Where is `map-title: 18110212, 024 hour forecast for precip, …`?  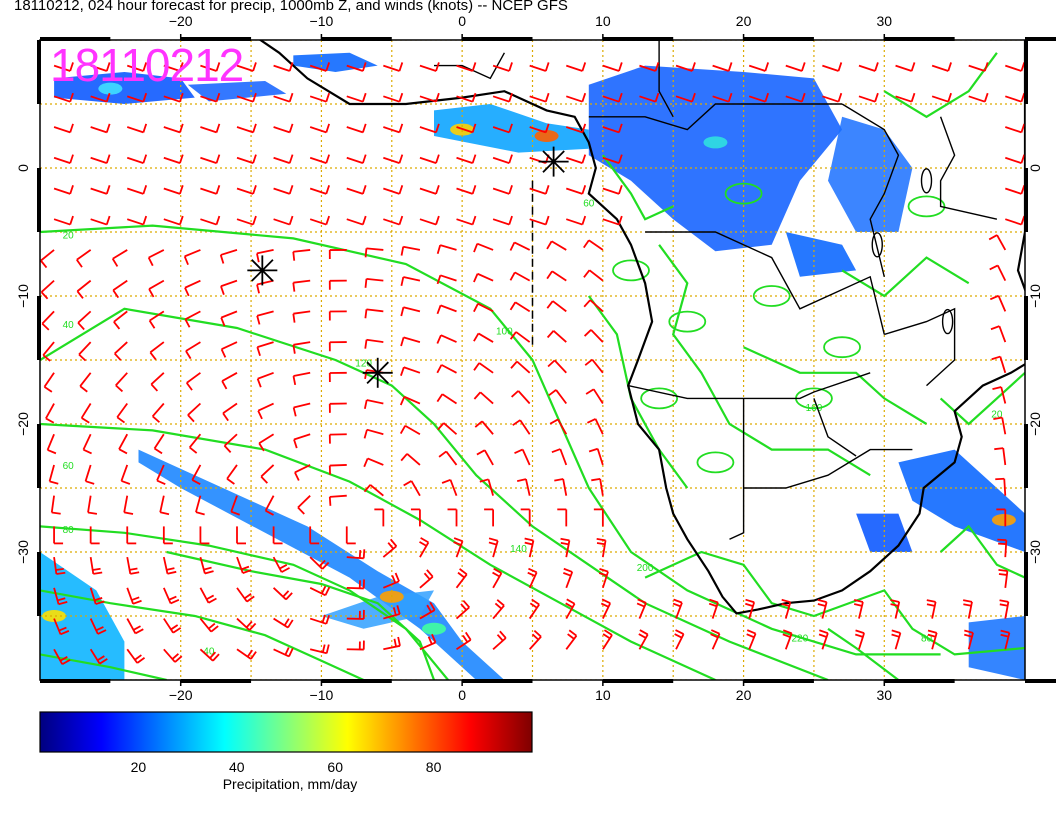 map-title: 18110212, 024 hour forecast for precip, … is located at coordinates (291, 7).